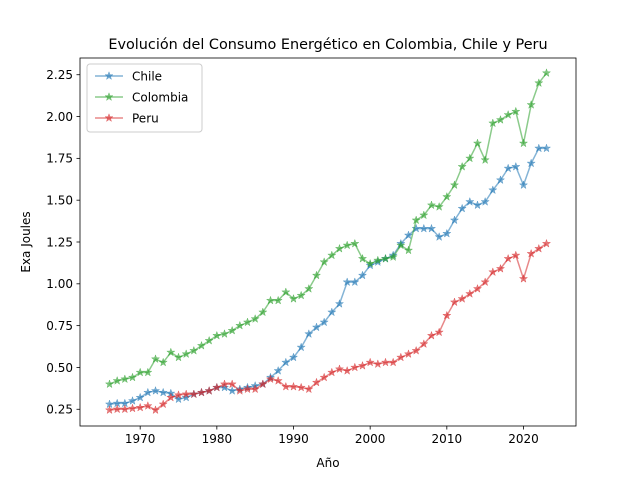  I want to click on y-tick-label: 2.00, so click(59, 117).